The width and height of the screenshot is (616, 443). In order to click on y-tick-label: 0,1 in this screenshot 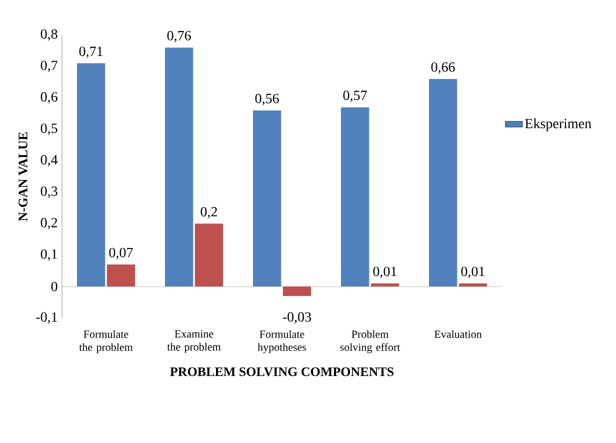, I will do `click(48, 255)`.